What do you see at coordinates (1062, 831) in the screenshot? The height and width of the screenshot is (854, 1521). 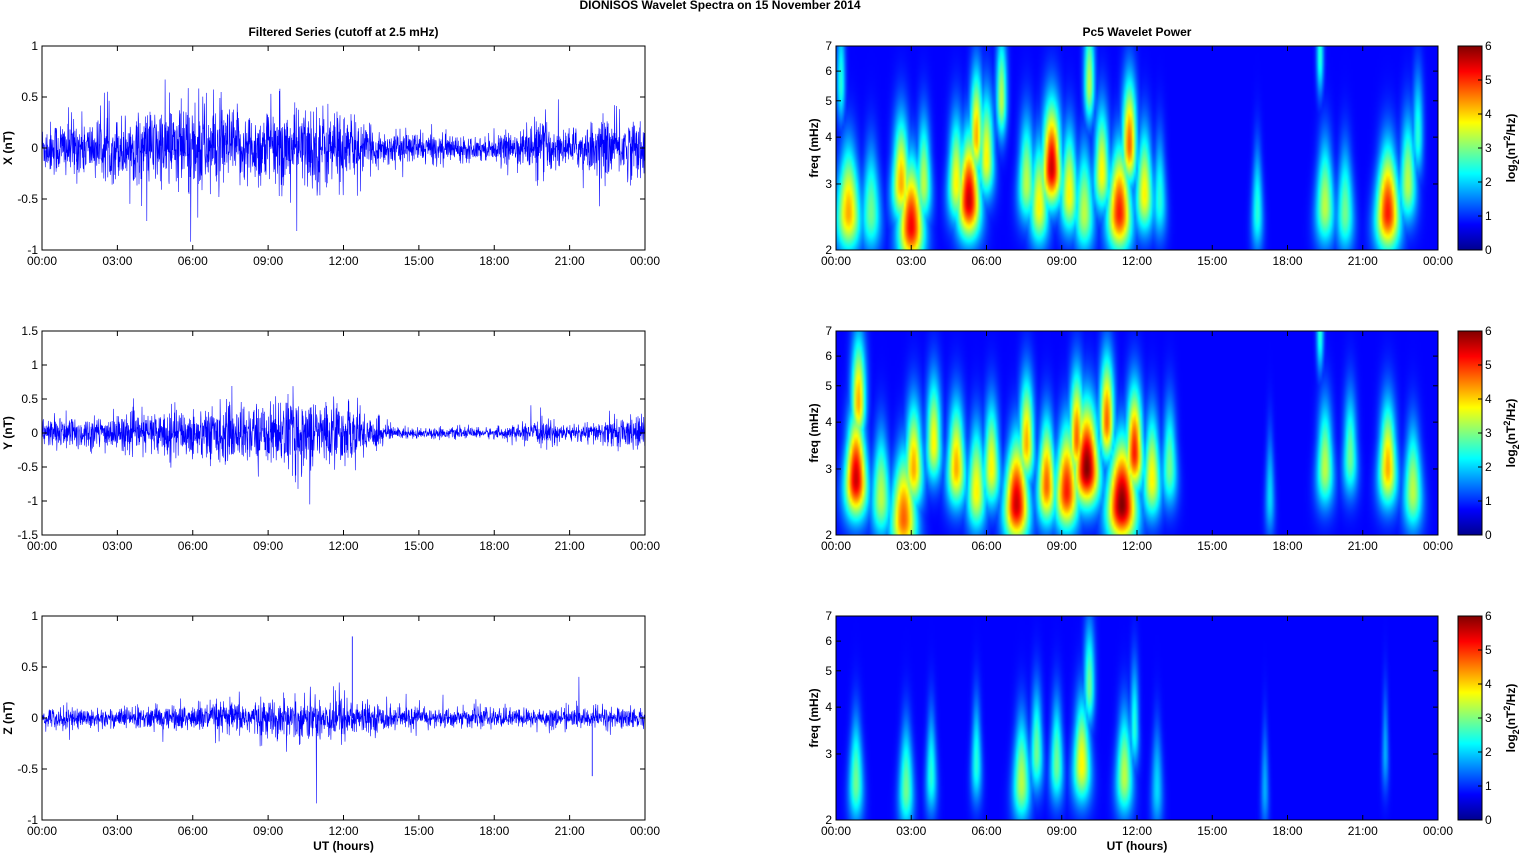 I see `z-wavelet-xtick-label: 09:00` at bounding box center [1062, 831].